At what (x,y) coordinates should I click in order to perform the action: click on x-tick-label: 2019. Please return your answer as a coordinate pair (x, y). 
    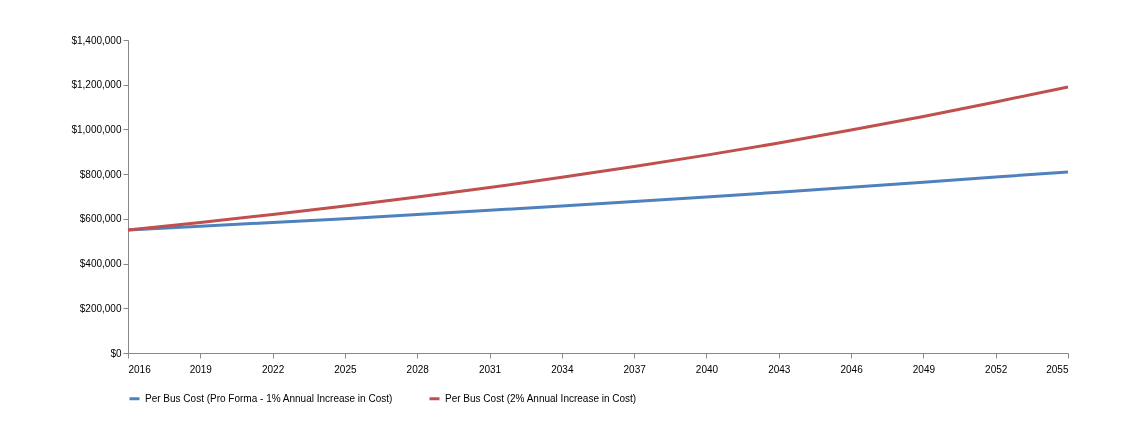
    Looking at the image, I should click on (201, 369).